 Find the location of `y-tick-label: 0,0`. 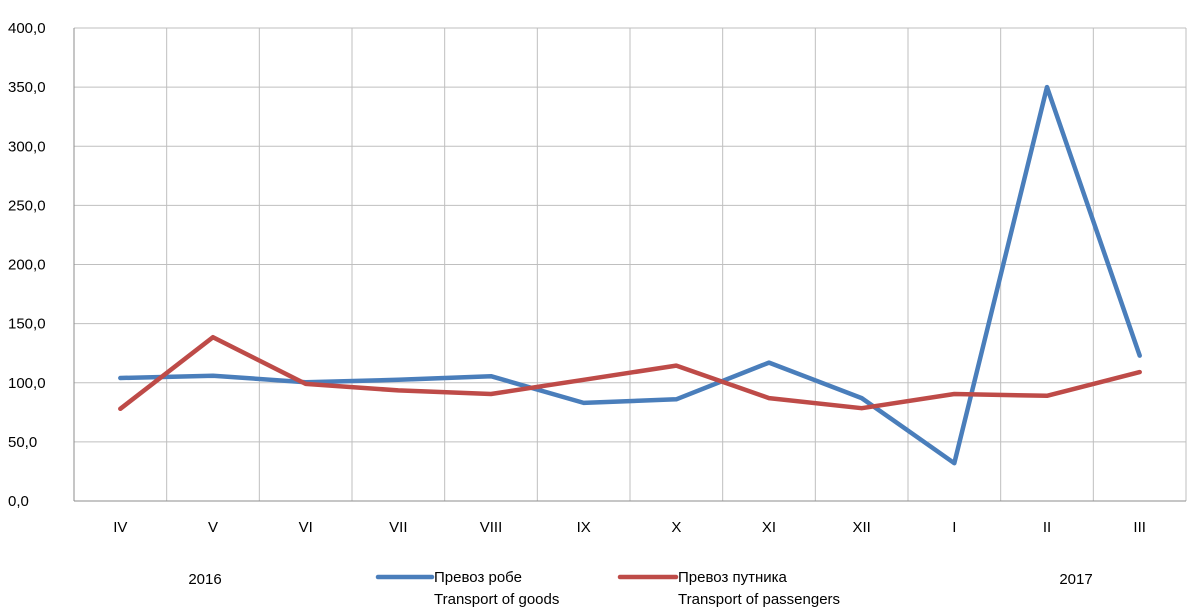

y-tick-label: 0,0 is located at coordinates (18, 501).